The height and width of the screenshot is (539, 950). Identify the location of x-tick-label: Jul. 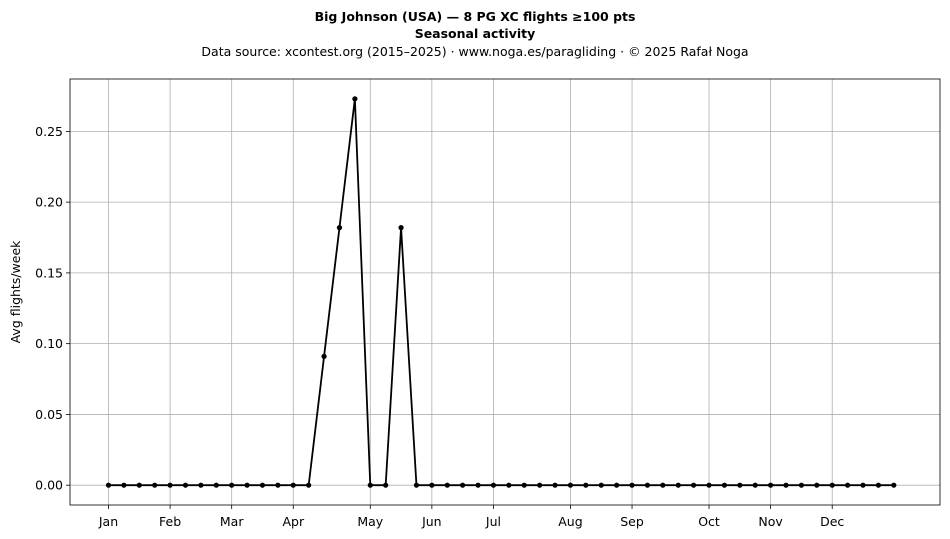
(493, 521).